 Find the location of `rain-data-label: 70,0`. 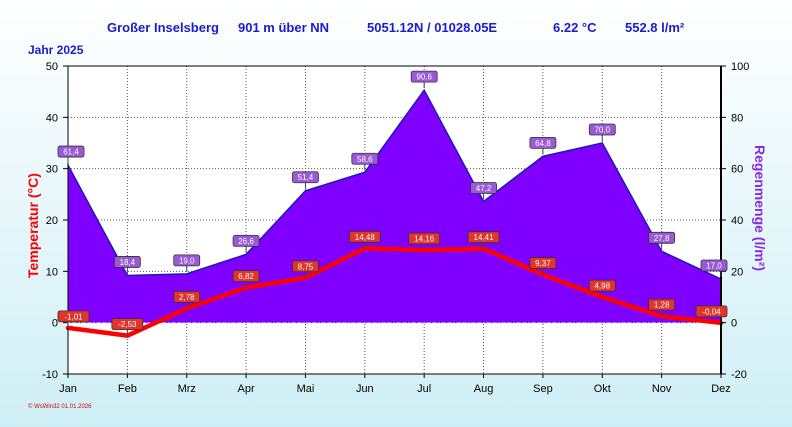

rain-data-label: 70,0 is located at coordinates (602, 130).